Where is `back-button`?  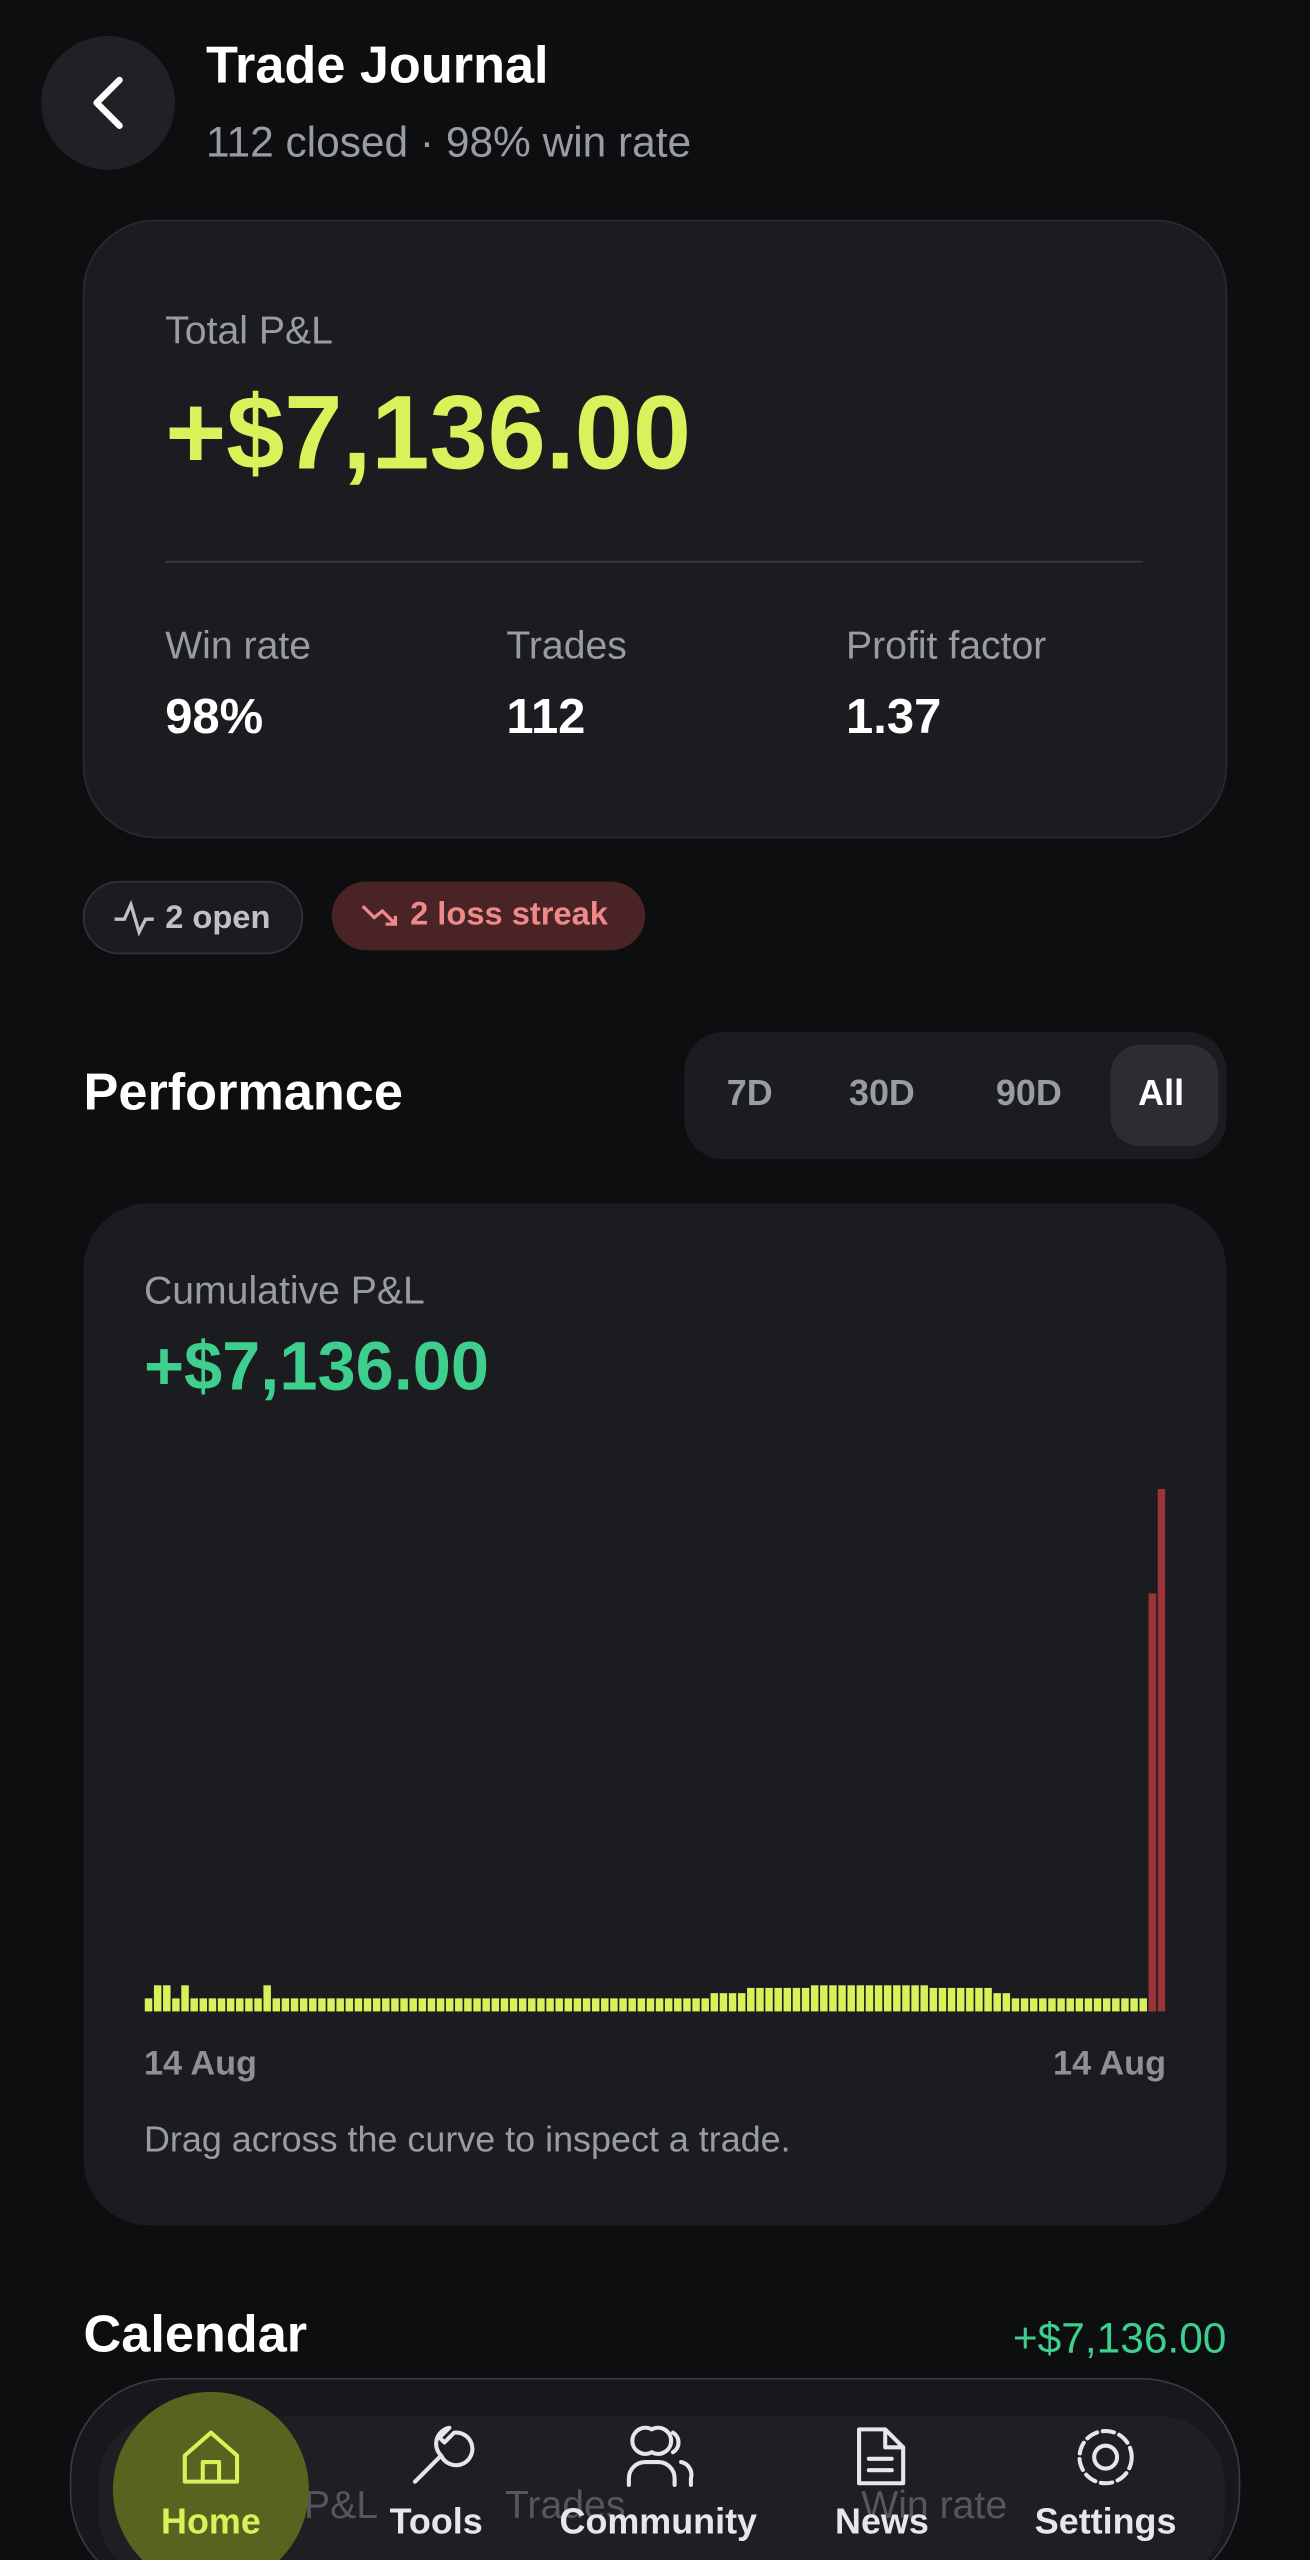
back-button is located at coordinates (108, 102).